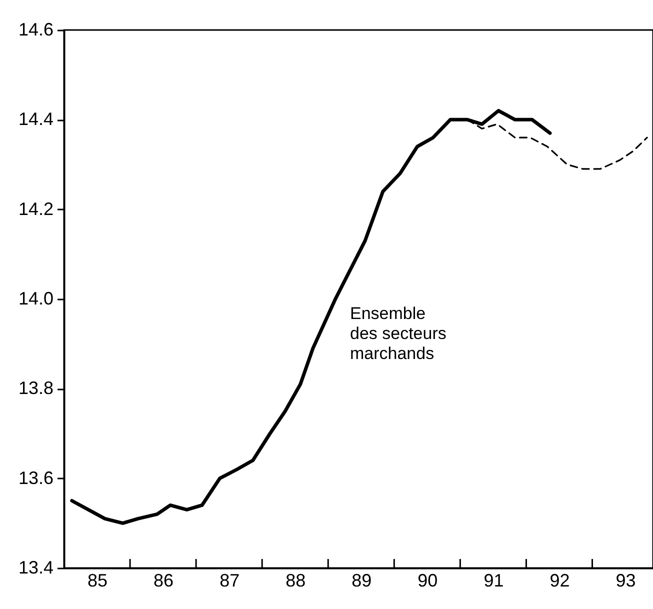 The width and height of the screenshot is (653, 609). What do you see at coordinates (560, 580) in the screenshot?
I see `x-tick-label: 92` at bounding box center [560, 580].